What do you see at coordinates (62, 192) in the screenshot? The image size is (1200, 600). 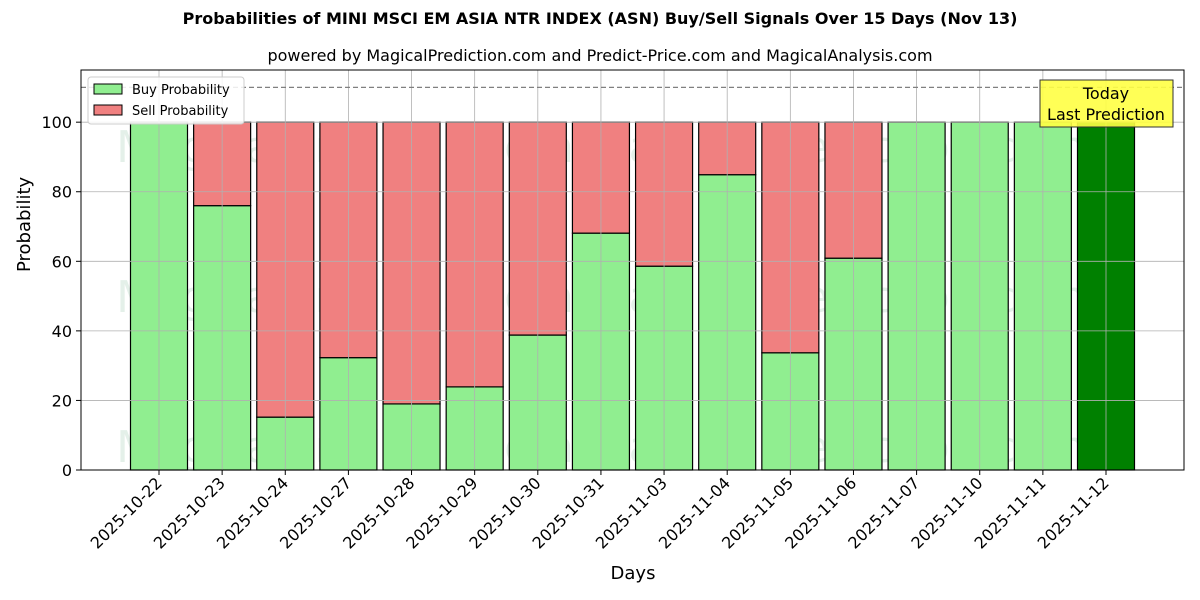 I see `y-tick-label: 80` at bounding box center [62, 192].